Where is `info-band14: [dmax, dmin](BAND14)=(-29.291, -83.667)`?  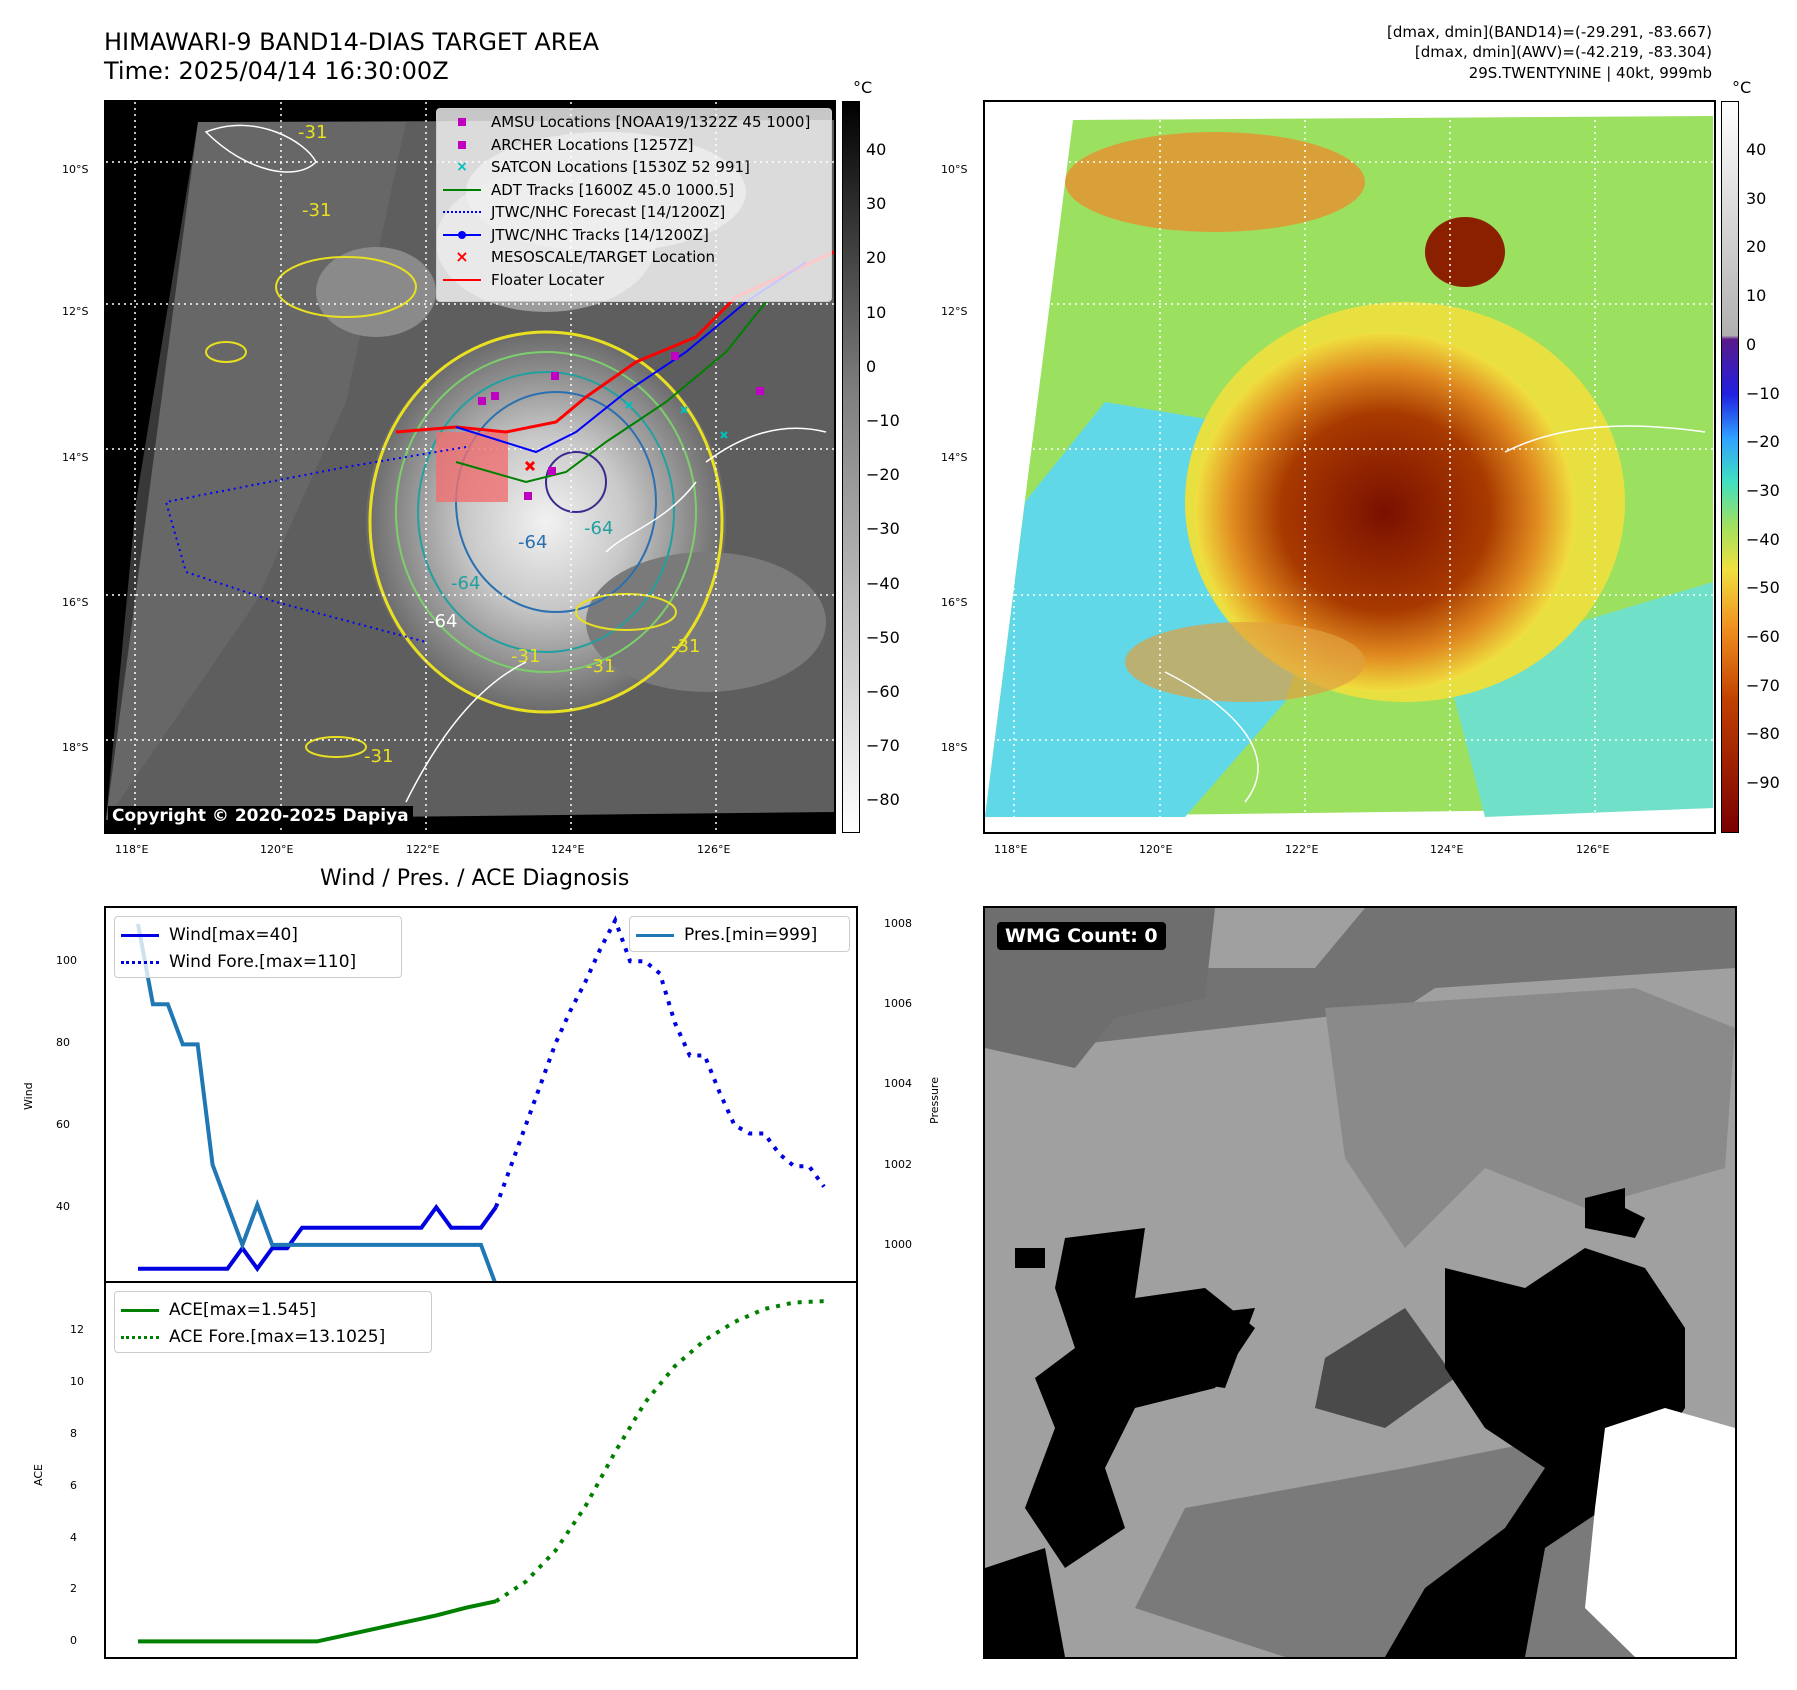 info-band14: [dmax, dmin](BAND14)=(-29.291, -83.667) is located at coordinates (1549, 32).